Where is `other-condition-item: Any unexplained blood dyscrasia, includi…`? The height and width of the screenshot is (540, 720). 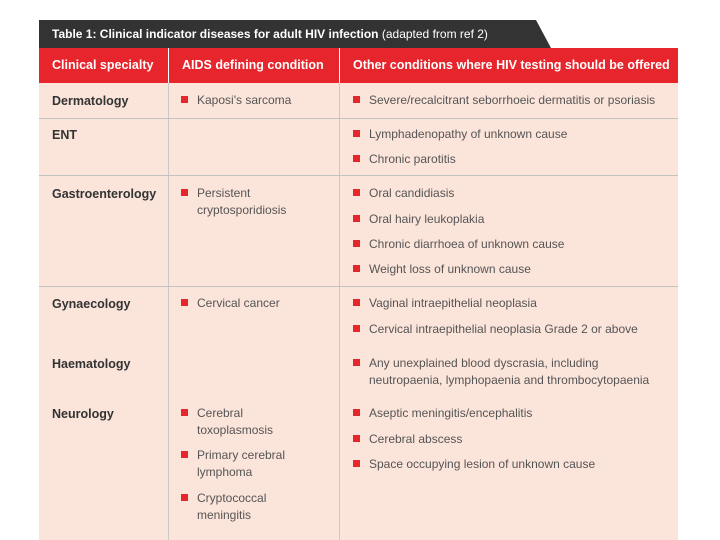 other-condition-item: Any unexplained blood dyscrasia, includi… is located at coordinates (513, 372).